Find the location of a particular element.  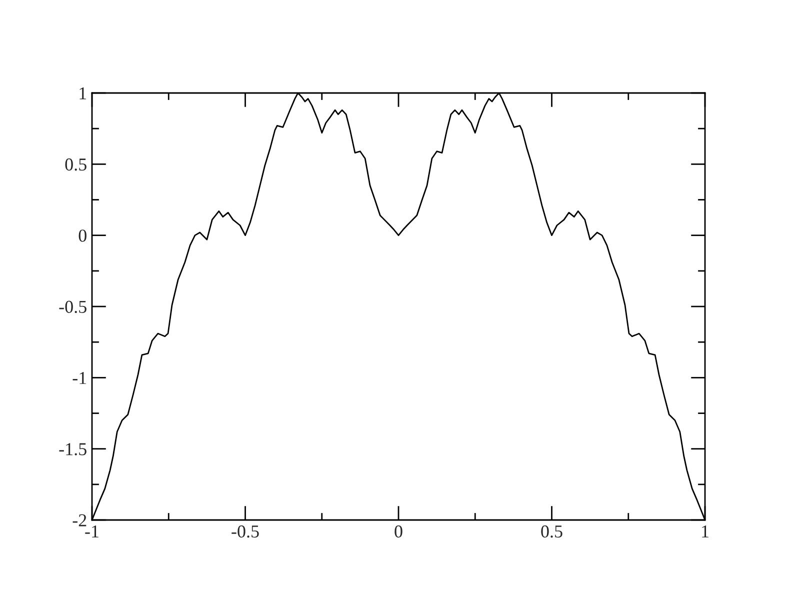

y-tick-label: -1 is located at coordinates (79, 378).